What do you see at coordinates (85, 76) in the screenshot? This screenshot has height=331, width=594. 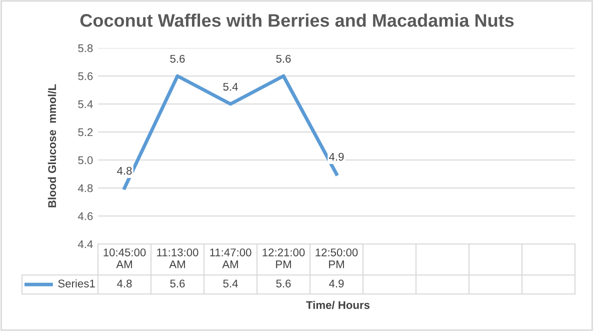 I see `y-tick-label: 5.6` at bounding box center [85, 76].